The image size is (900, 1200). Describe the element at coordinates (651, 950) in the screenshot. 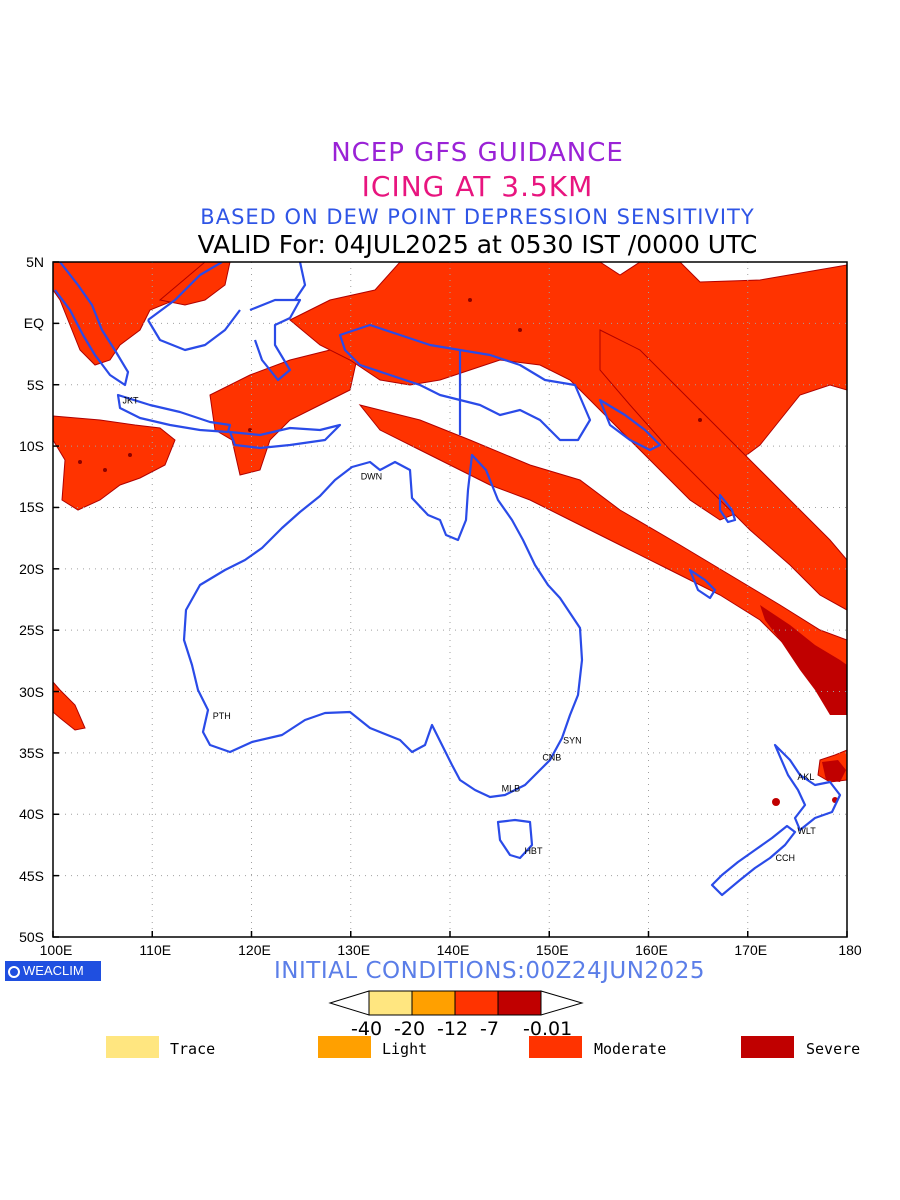

I see `lon-label: 160E` at that location.